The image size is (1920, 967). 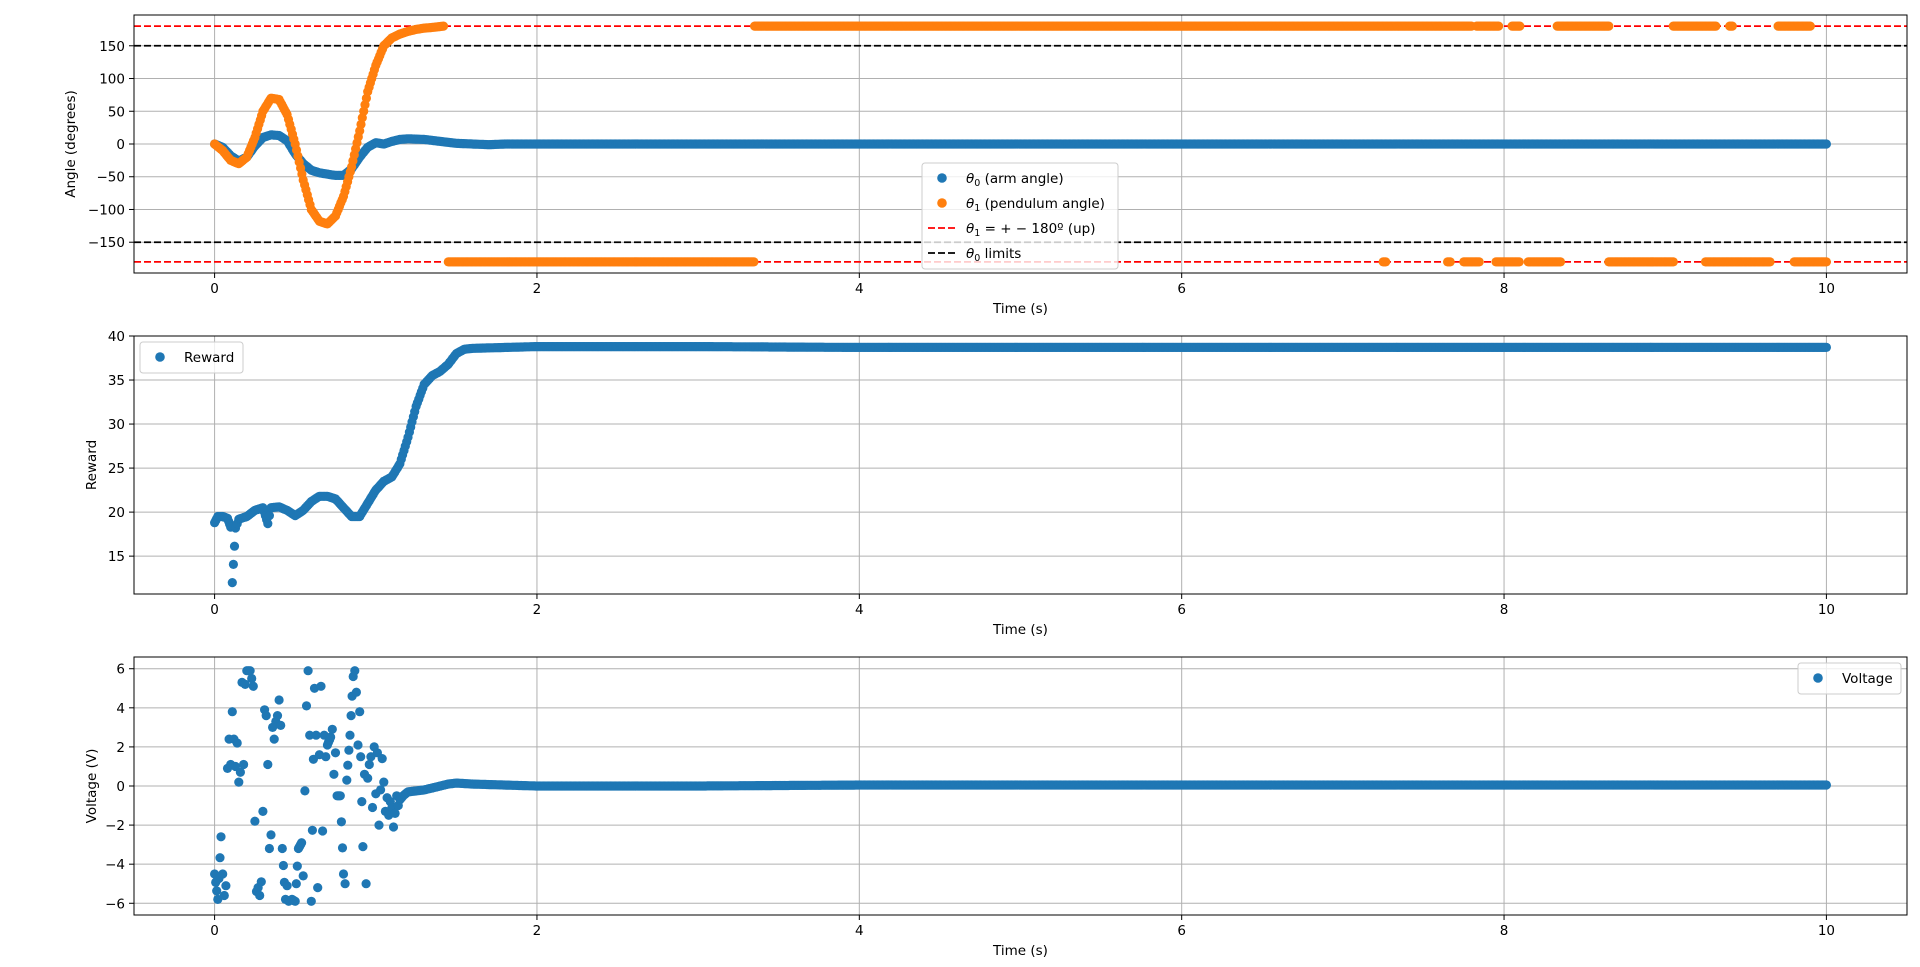 What do you see at coordinates (112, 80) in the screenshot?
I see `y-tick-label: 100` at bounding box center [112, 80].